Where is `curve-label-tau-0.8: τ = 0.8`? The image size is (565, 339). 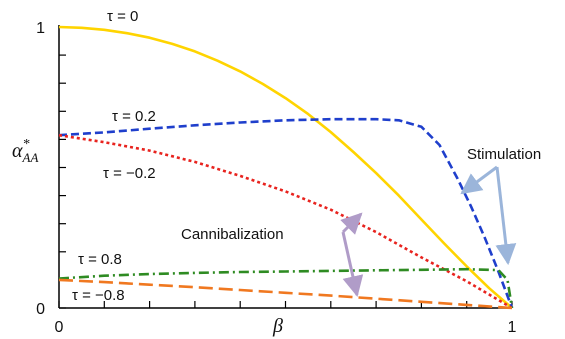
curve-label-tau-0.8: τ = 0.8 is located at coordinates (100, 259).